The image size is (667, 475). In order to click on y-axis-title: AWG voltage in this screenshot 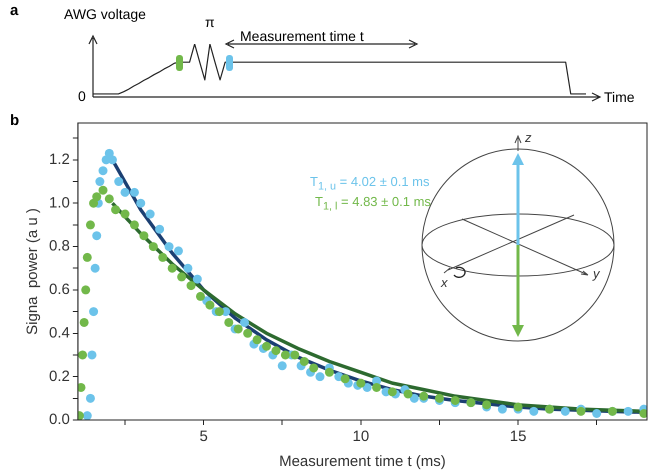, I will do `click(105, 14)`.